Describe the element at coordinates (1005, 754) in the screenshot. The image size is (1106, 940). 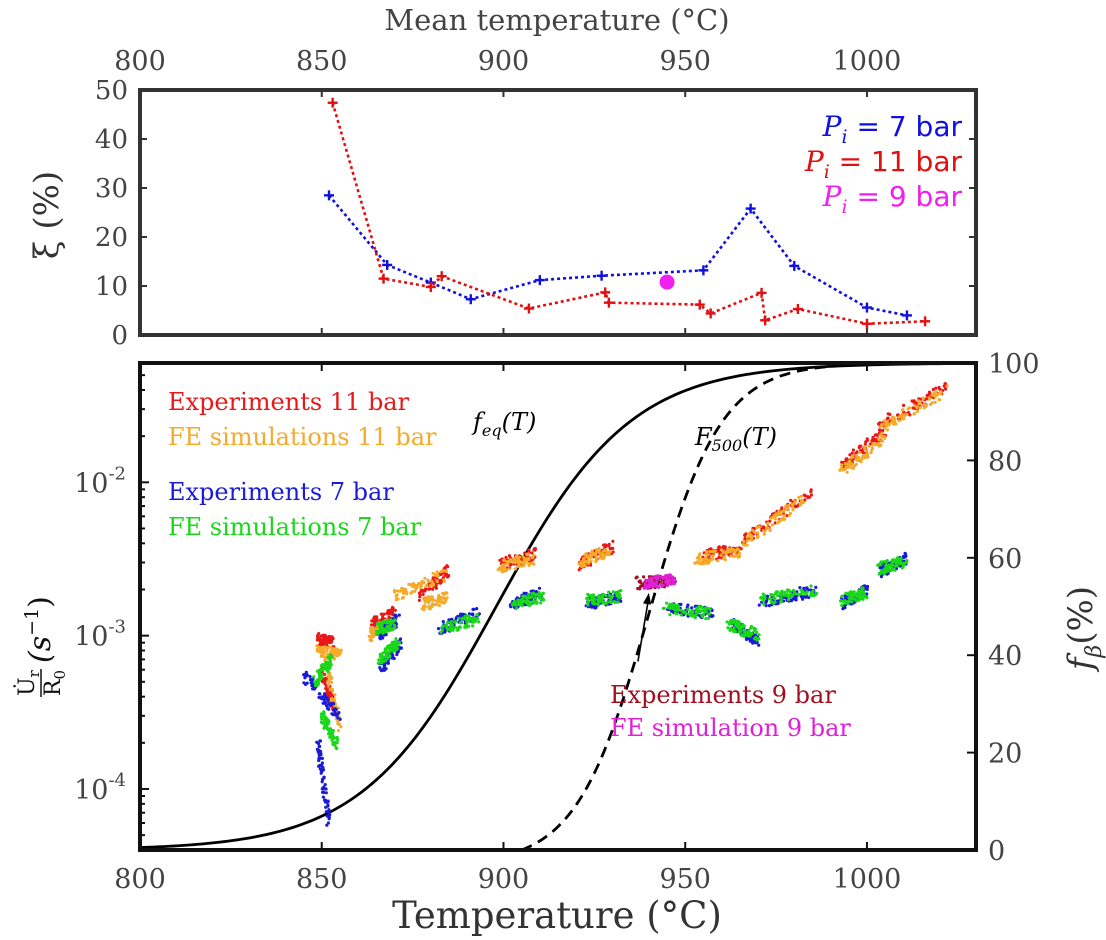
I see `fraction-y-tick-label: 20` at that location.